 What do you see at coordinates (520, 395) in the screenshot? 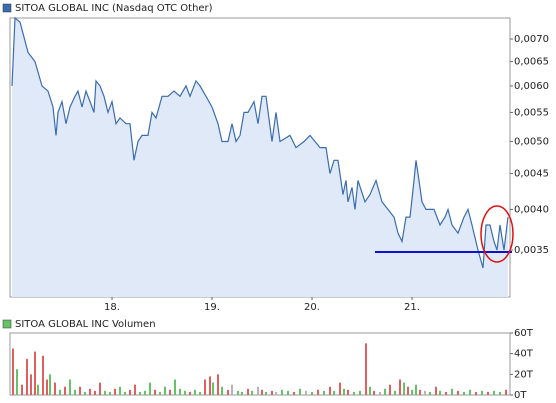
I see `y-tick-label: 0T` at bounding box center [520, 395].